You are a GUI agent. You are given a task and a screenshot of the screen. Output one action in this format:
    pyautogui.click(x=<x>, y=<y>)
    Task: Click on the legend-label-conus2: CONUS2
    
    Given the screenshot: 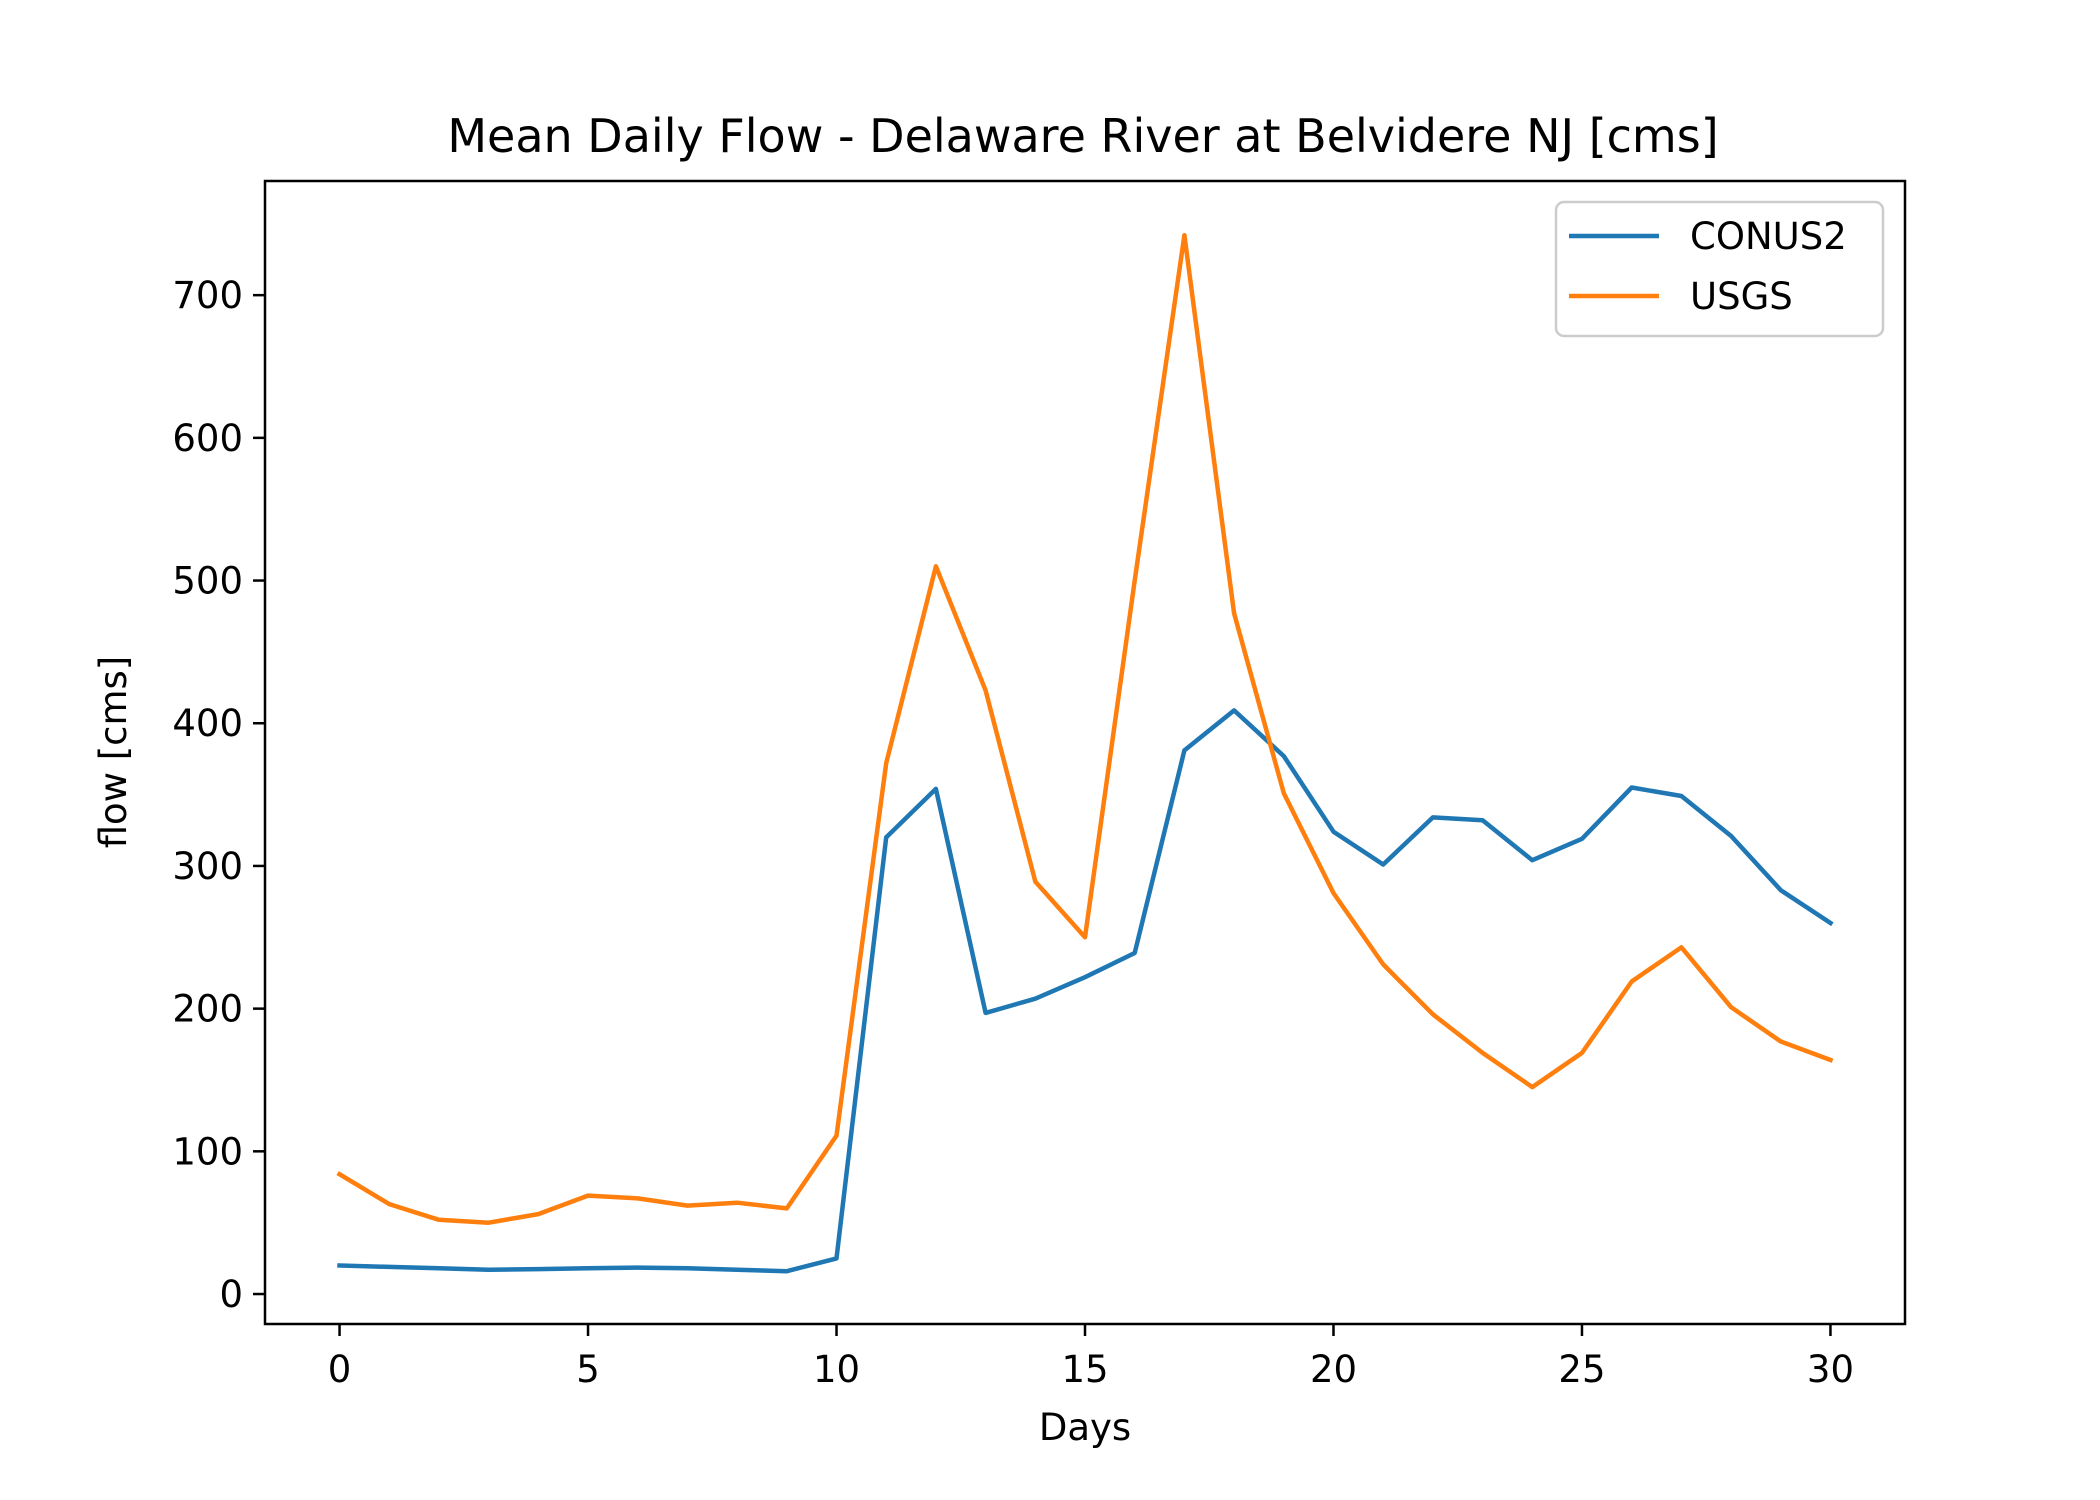 What is the action you would take?
    pyautogui.click(x=1768, y=236)
    